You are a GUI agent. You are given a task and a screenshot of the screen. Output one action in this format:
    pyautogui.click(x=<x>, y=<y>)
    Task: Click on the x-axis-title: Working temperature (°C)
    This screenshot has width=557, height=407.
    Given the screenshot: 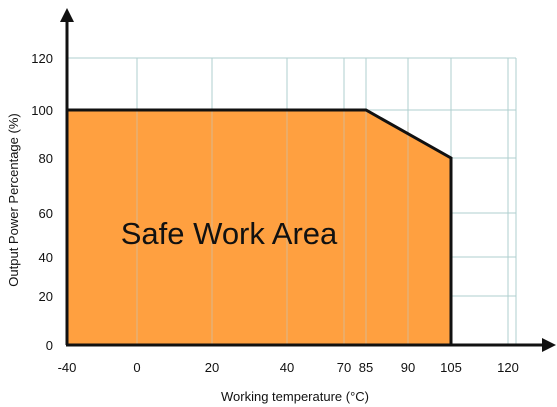 What is the action you would take?
    pyautogui.click(x=295, y=396)
    